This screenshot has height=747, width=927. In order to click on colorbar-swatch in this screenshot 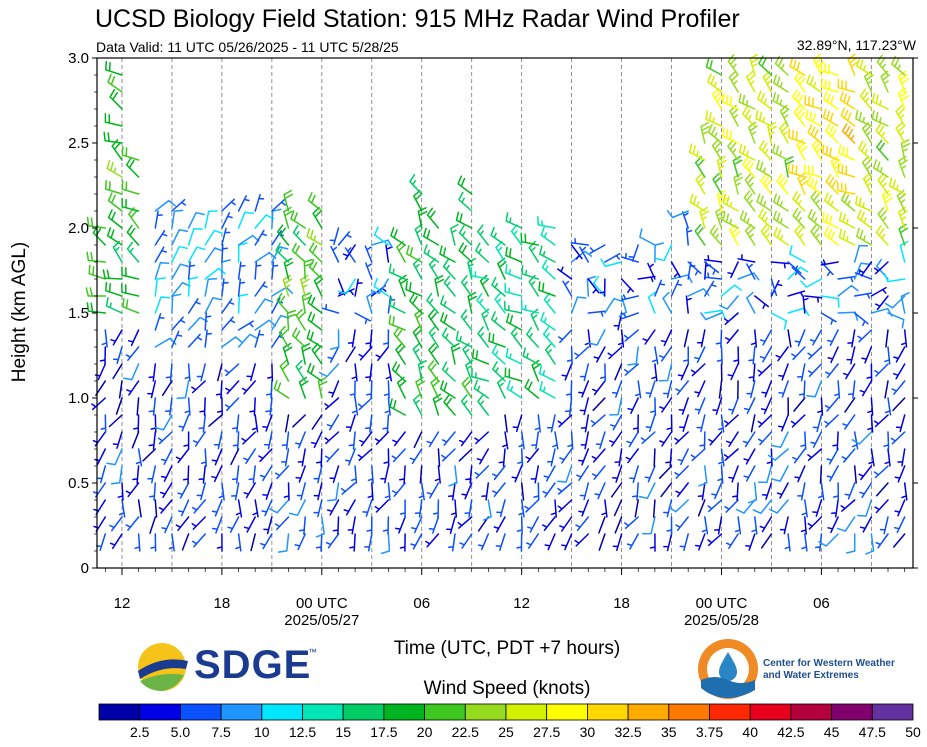, I will do `click(160, 712)`.